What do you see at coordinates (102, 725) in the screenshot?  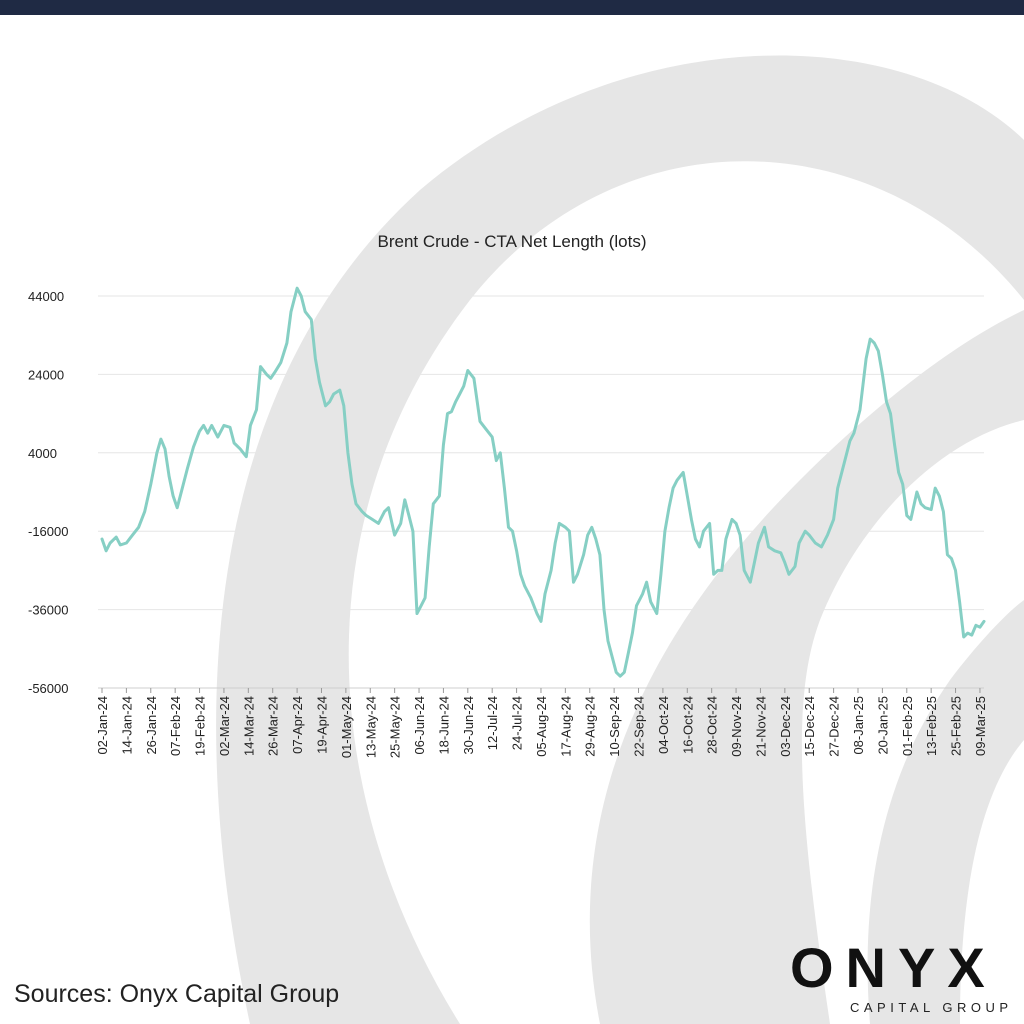 I see `x-tick-label: 02-Jan-24` at bounding box center [102, 725].